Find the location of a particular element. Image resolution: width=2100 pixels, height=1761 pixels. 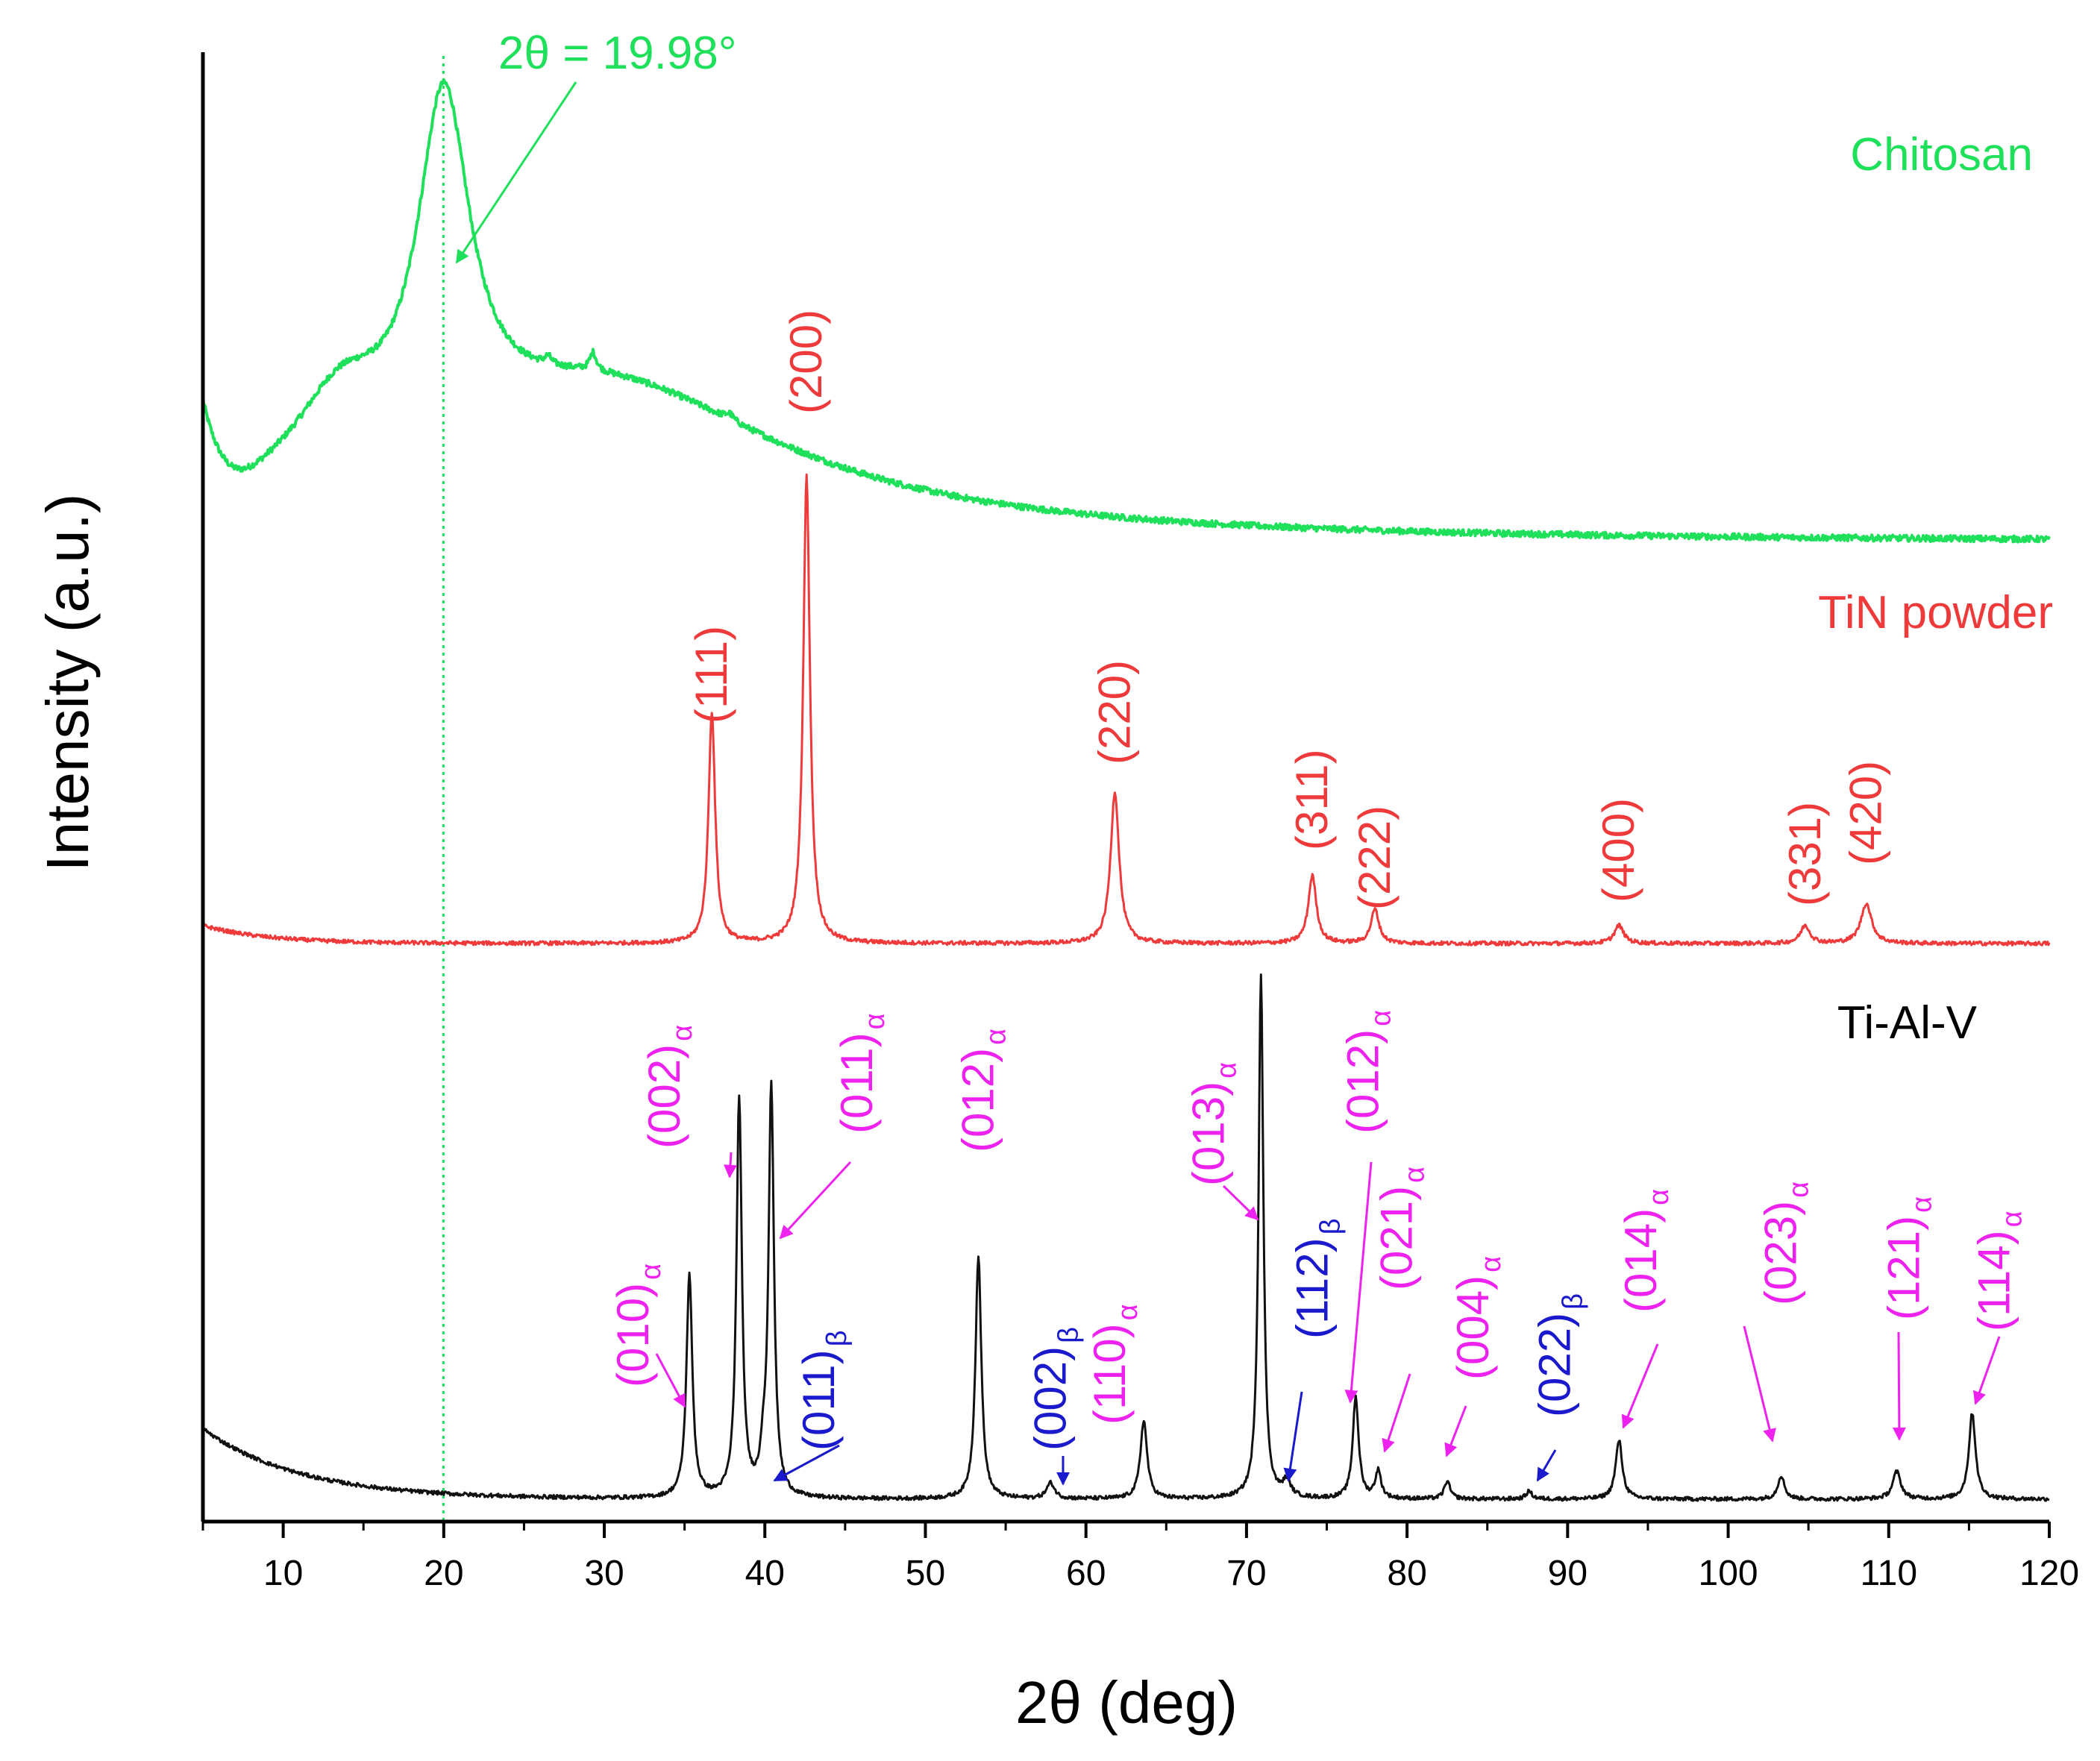

peak-label: (011) α is located at coordinates (861, 1073).